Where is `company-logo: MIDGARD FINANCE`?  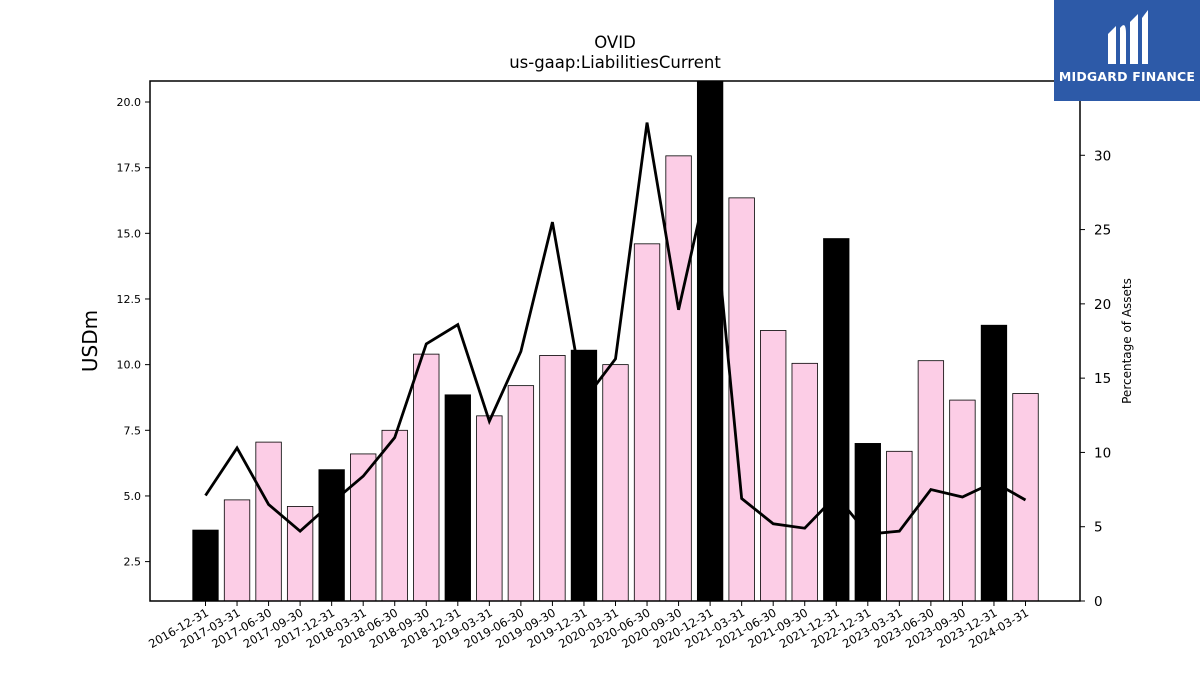 company-logo: MIDGARD FINANCE is located at coordinates (1127, 50).